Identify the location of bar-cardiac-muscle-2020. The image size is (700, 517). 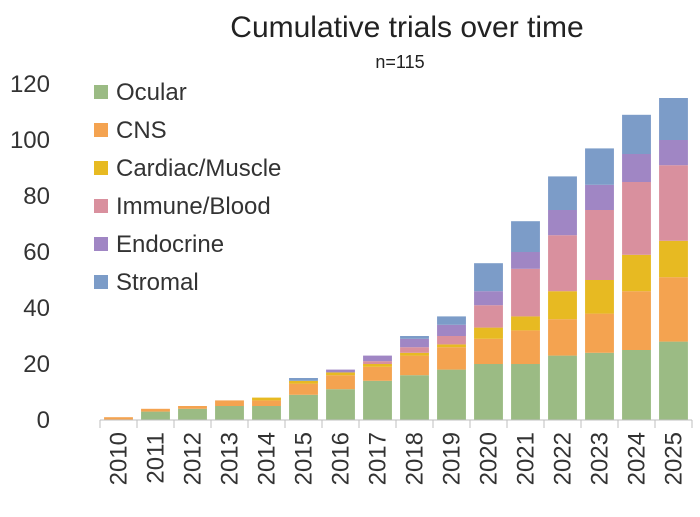
(488, 333).